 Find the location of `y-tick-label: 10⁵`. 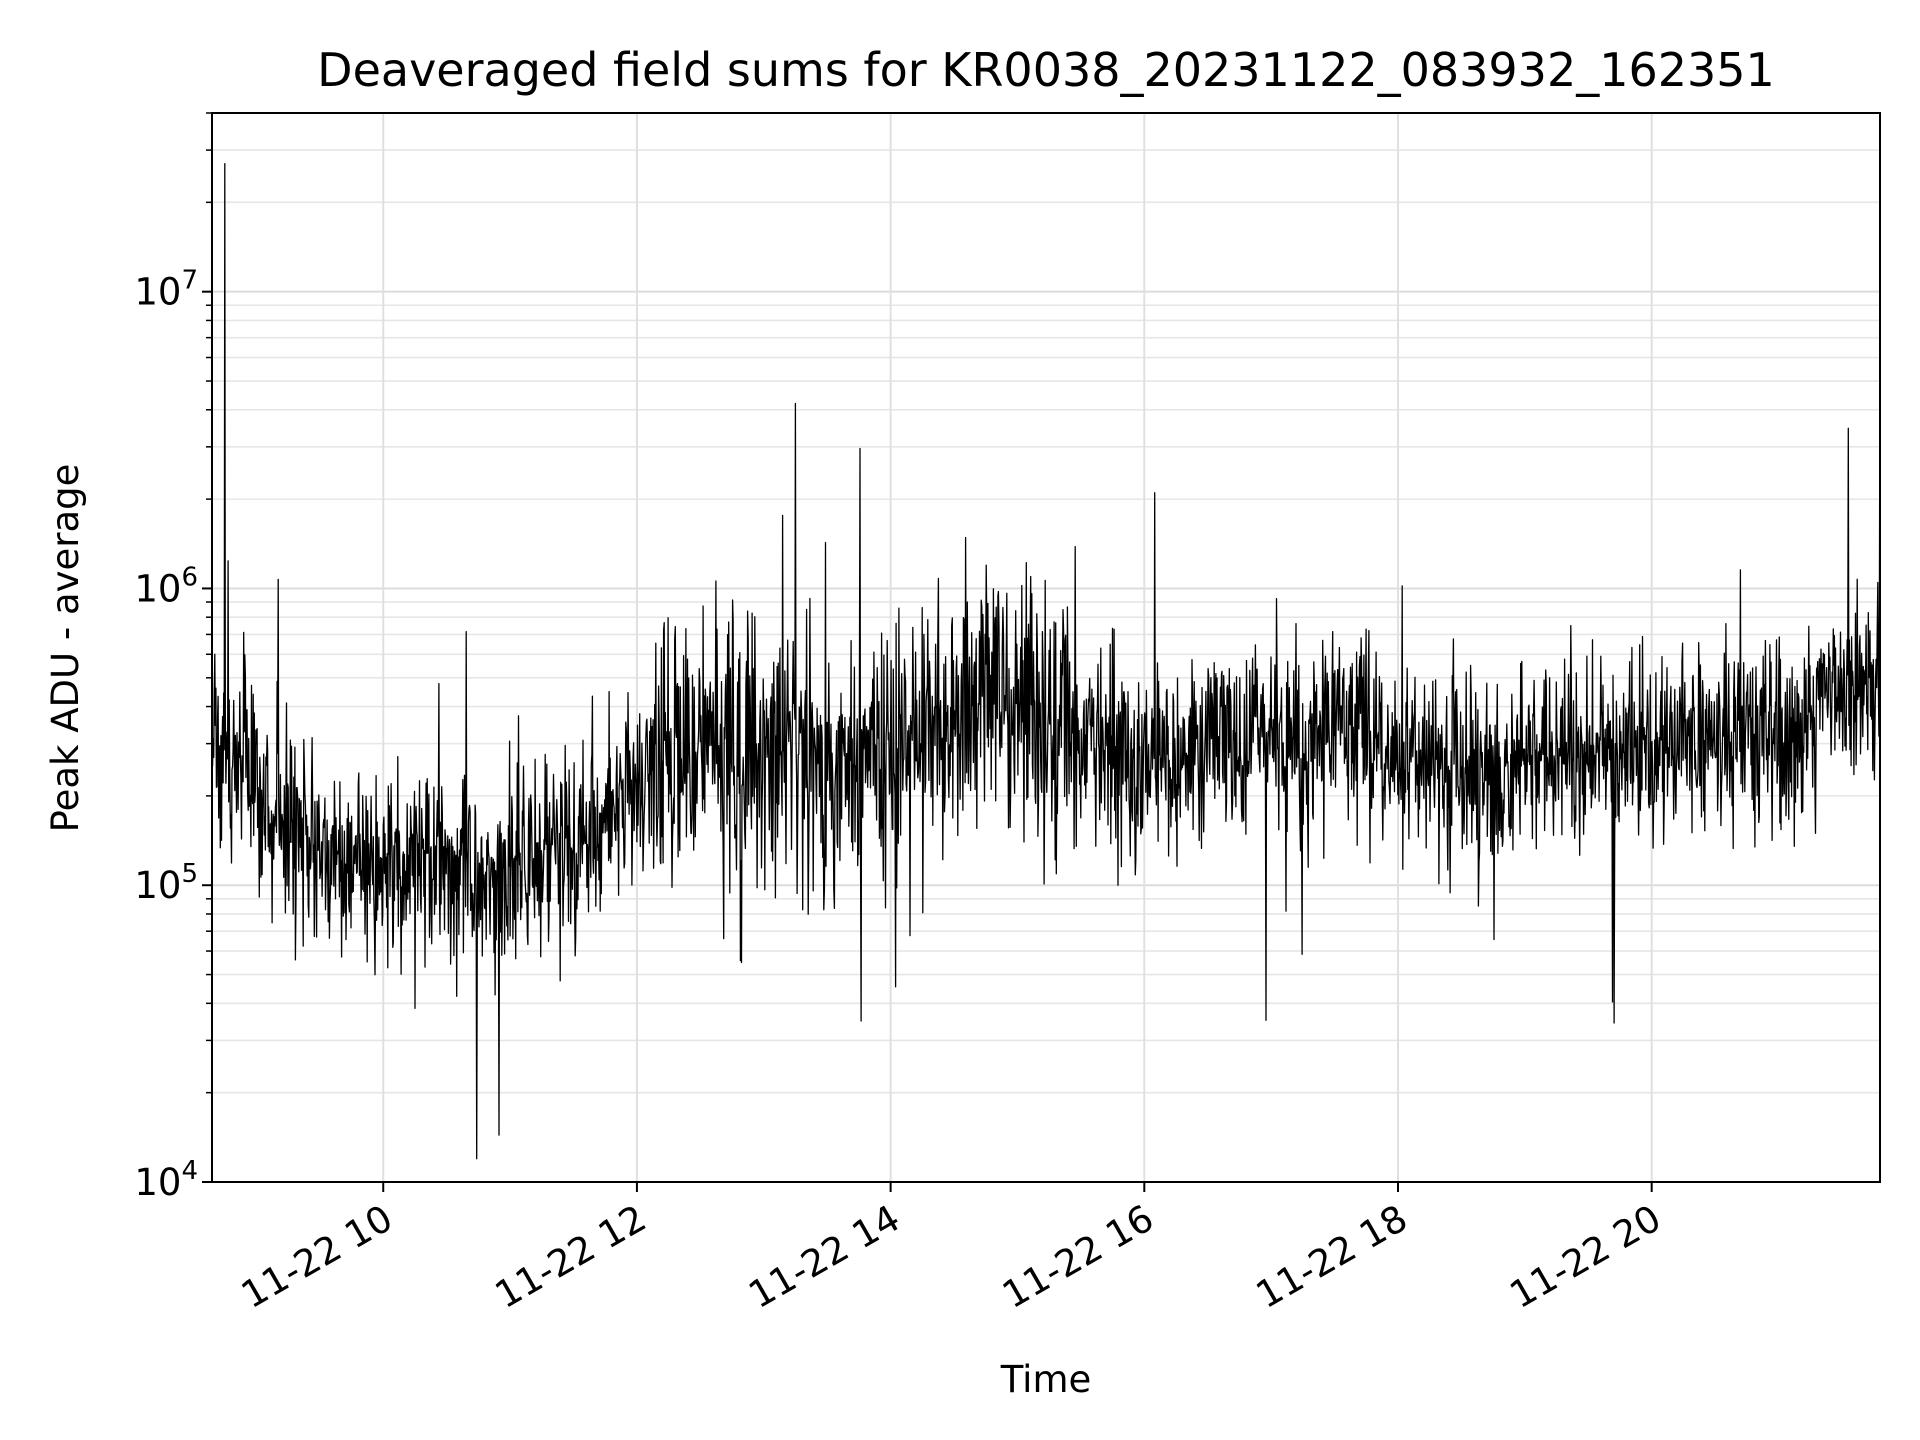

y-tick-label: 10⁵ is located at coordinates (166, 883).